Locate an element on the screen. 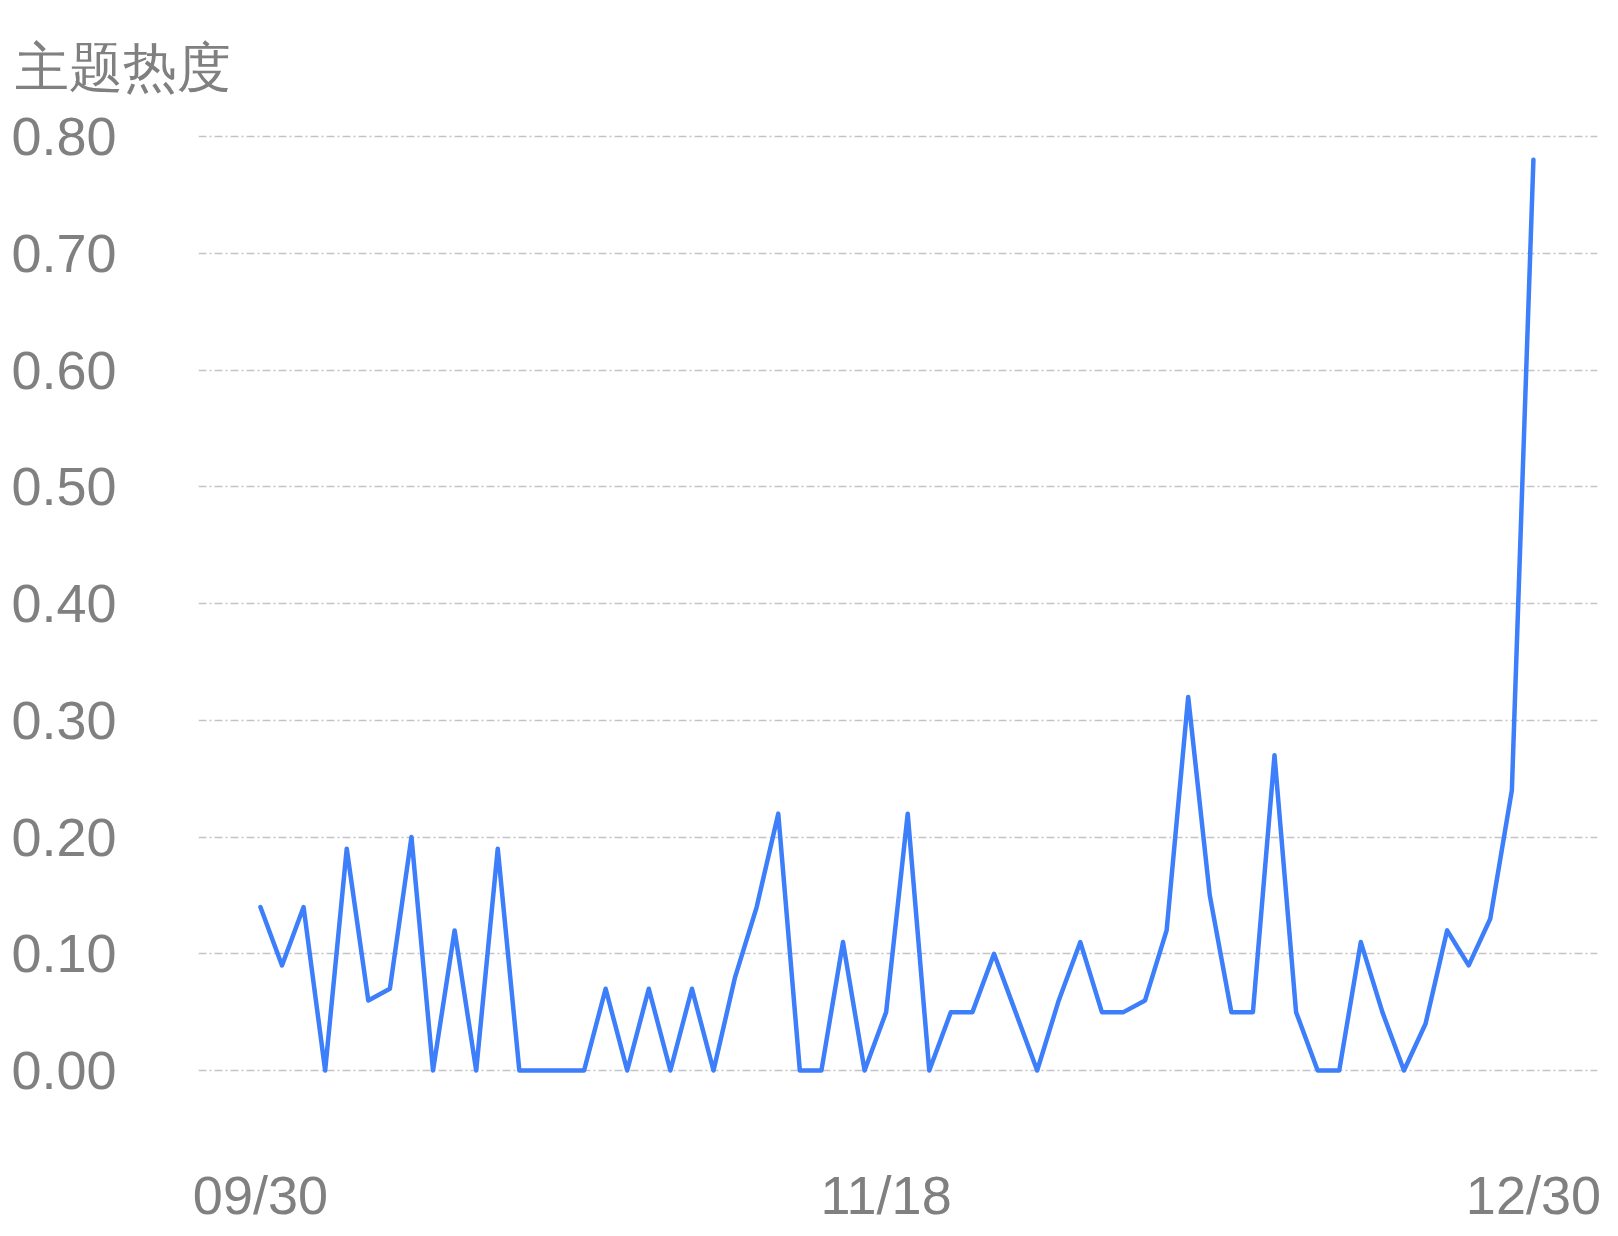 This screenshot has width=1618, height=1236. y-tick-label: 0.40 is located at coordinates (64, 603).